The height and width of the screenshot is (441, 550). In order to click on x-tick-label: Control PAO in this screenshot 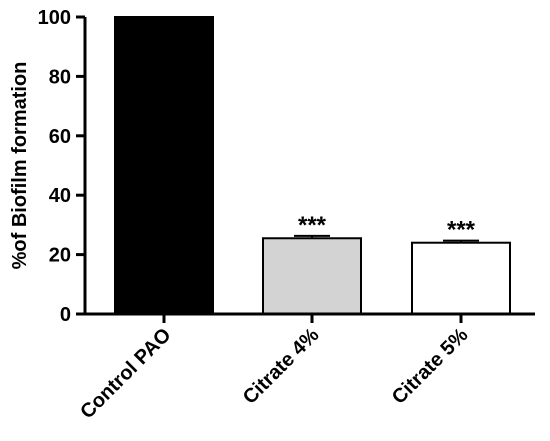, I will do `click(125, 373)`.